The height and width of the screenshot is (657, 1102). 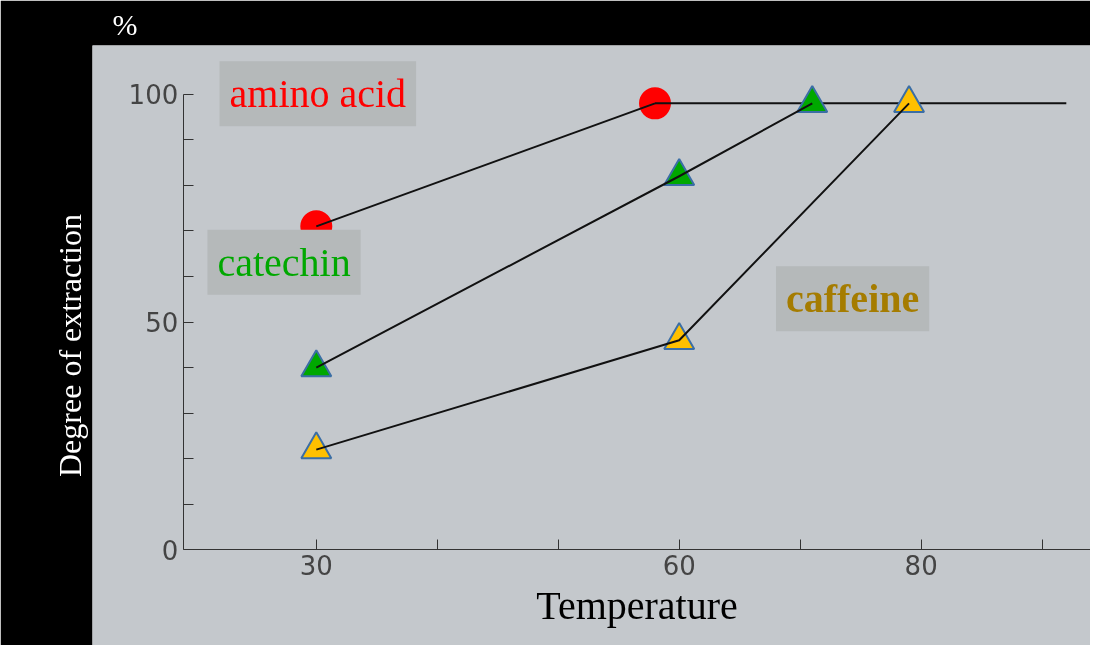 What do you see at coordinates (153, 95) in the screenshot?
I see `y-tick-label: 100` at bounding box center [153, 95].